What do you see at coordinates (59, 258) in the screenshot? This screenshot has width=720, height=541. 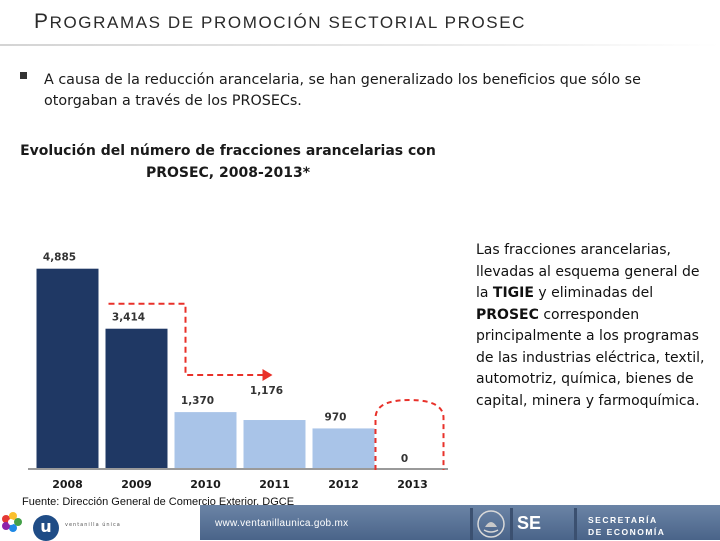 I see `value-label-2008: 4,885` at bounding box center [59, 258].